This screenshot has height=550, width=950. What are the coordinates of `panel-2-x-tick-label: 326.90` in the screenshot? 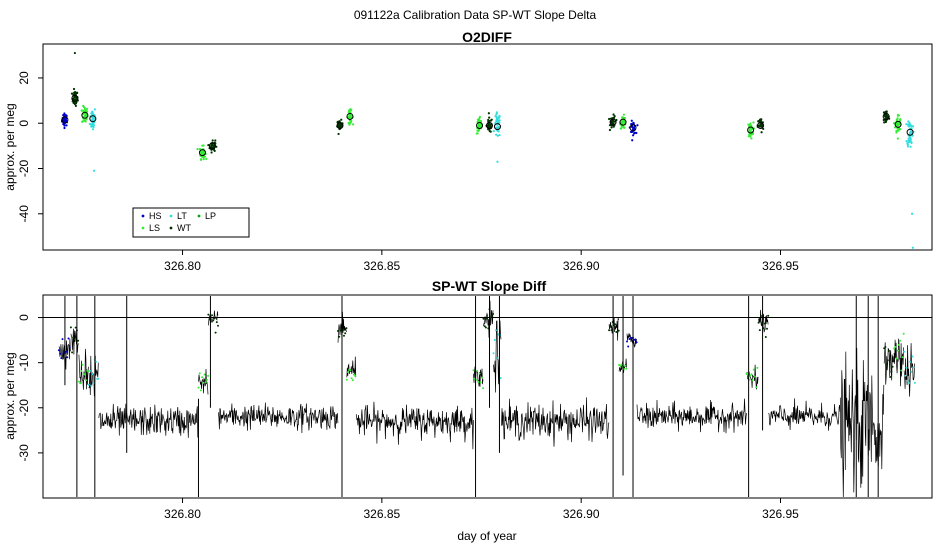 It's located at (581, 514).